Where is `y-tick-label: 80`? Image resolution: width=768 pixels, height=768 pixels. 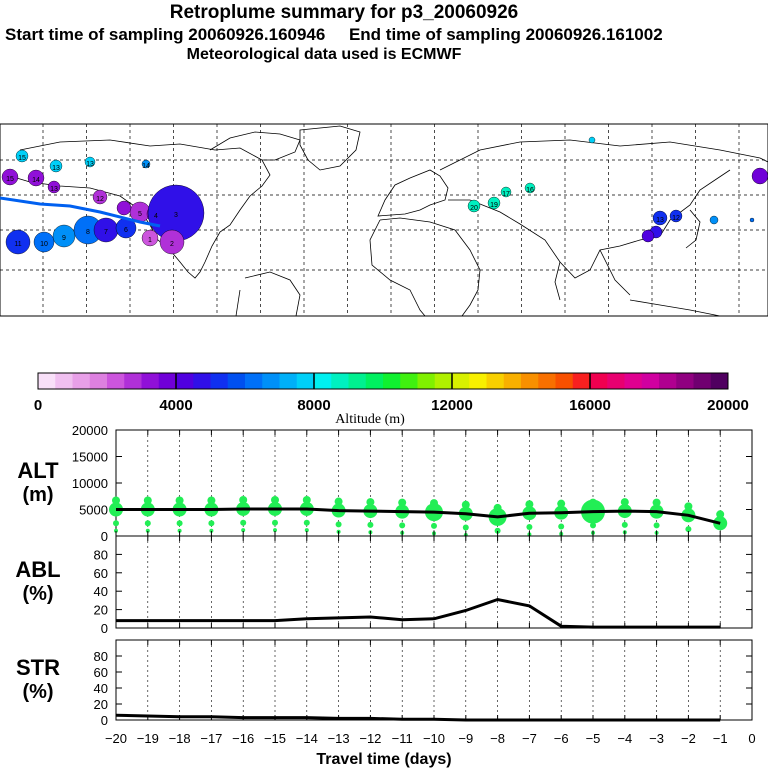
y-tick-label: 80 is located at coordinates (101, 656).